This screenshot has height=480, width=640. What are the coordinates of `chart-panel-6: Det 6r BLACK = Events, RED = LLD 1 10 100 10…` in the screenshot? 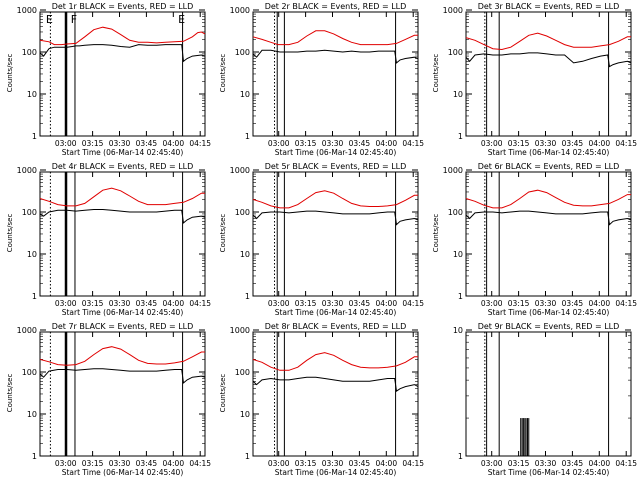 It's located at (534, 239).